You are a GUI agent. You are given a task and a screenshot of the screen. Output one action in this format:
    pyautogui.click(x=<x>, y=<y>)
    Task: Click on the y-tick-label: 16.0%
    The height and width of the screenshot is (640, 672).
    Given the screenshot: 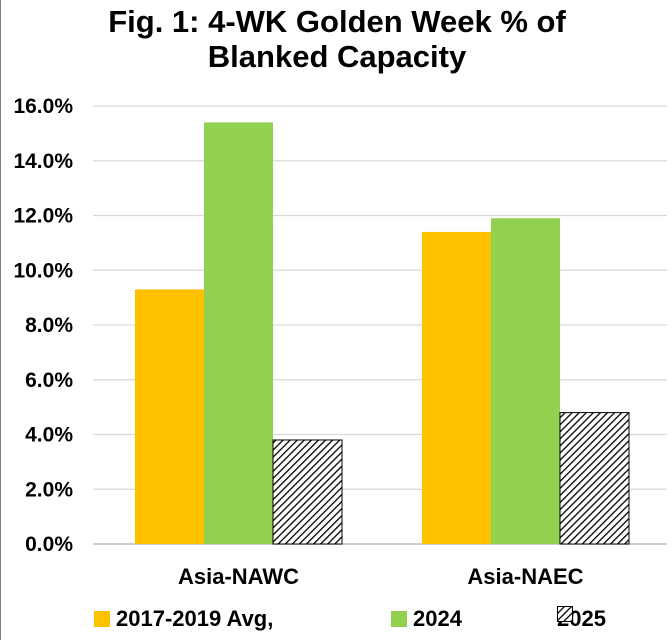 What is the action you would take?
    pyautogui.click(x=43, y=106)
    